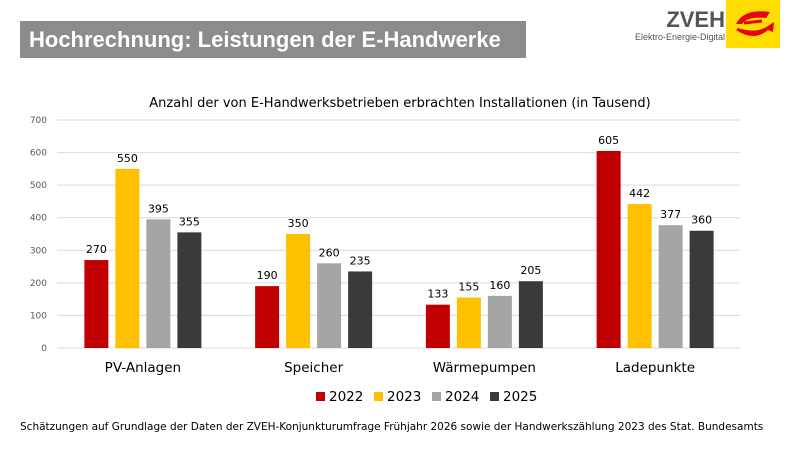 The height and width of the screenshot is (450, 800). What do you see at coordinates (38, 186) in the screenshot?
I see `y-tick-label: 500` at bounding box center [38, 186].